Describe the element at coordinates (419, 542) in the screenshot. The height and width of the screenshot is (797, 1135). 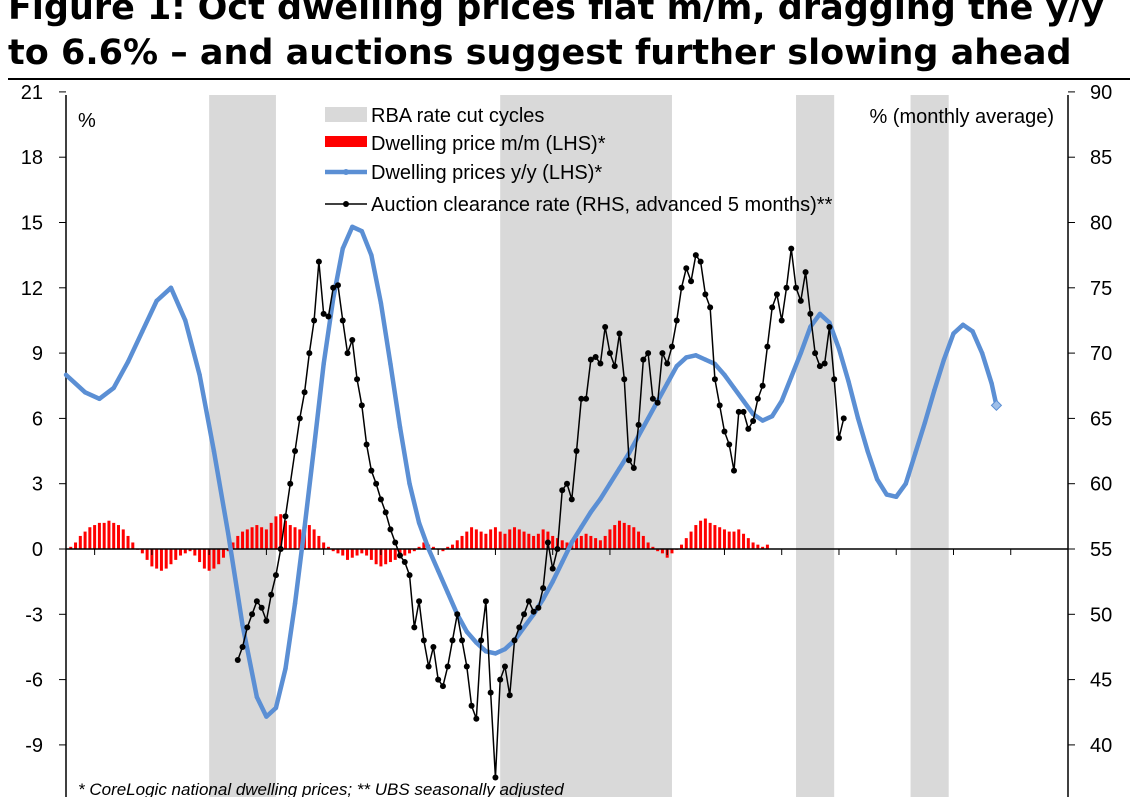
I see `mm-bars` at that location.